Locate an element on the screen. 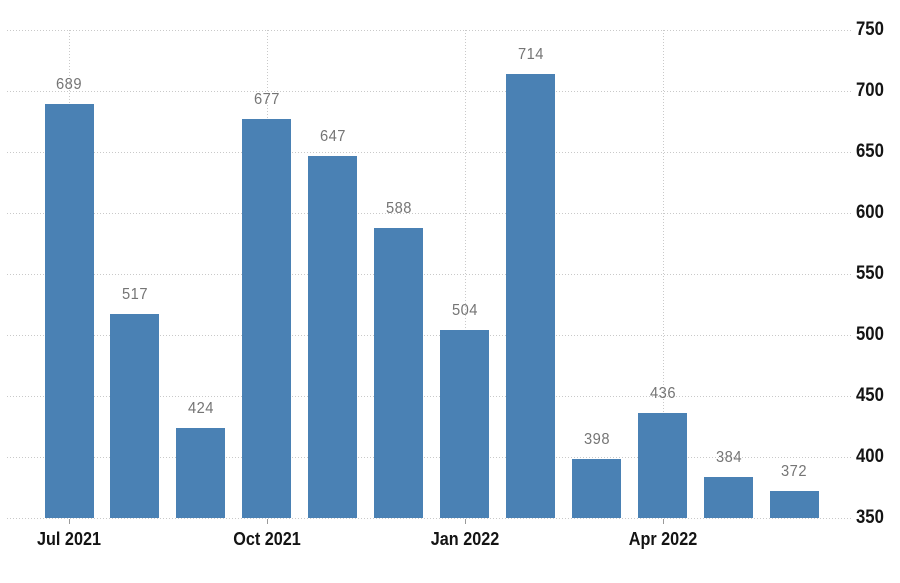 This screenshot has width=900, height=583. y-axis-tick-label: 500 is located at coordinates (870, 334).